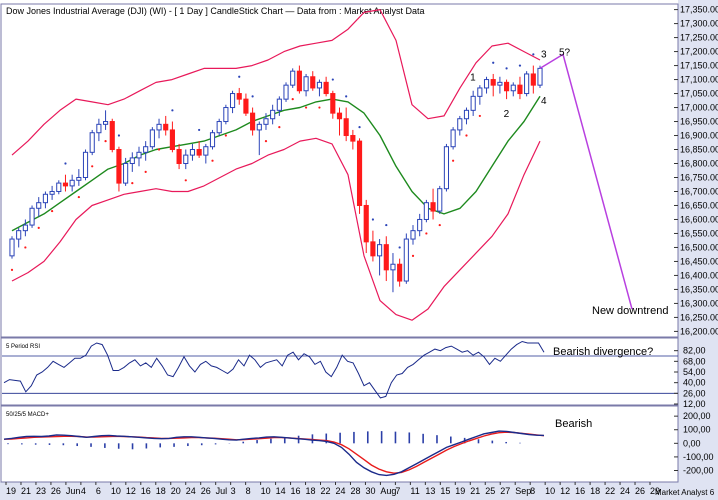 This screenshot has height=500, width=718. I want to click on macd-panel-frame, so click(339, 444).